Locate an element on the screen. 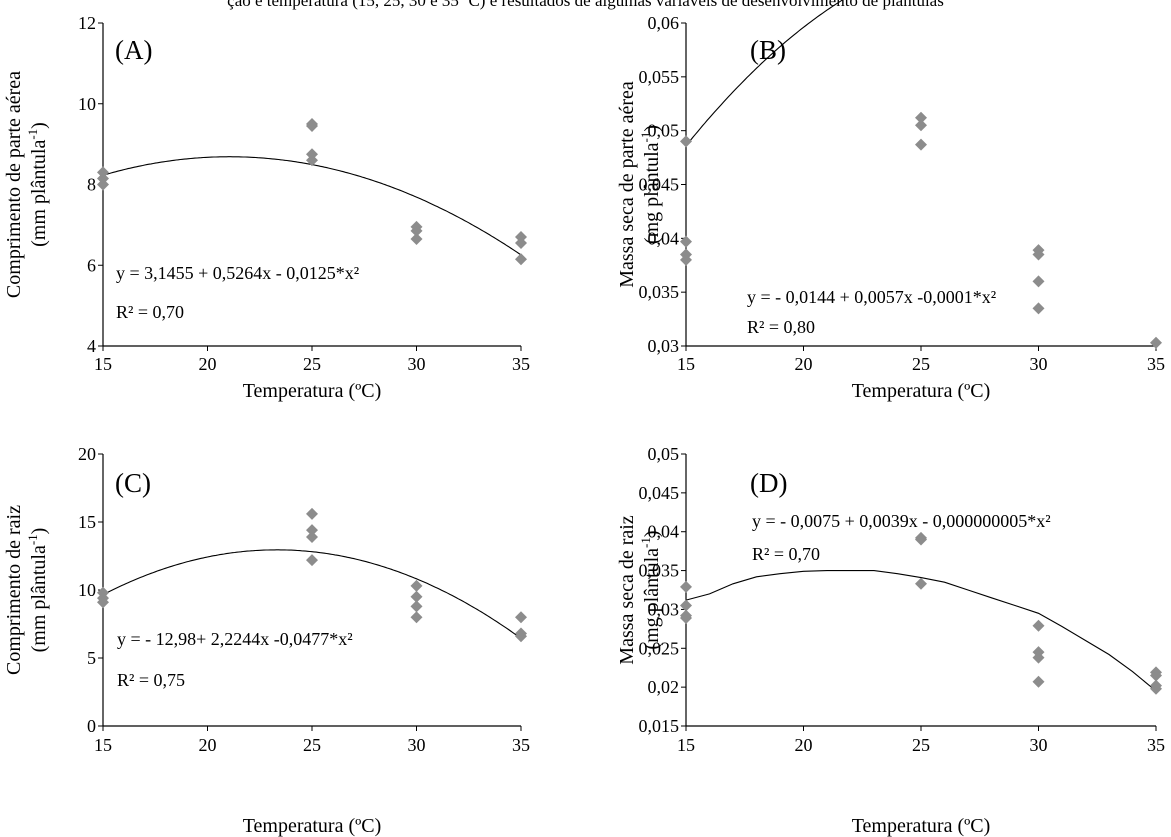 The width and height of the screenshot is (1171, 837). y-tick-label: 12 is located at coordinates (87, 23).